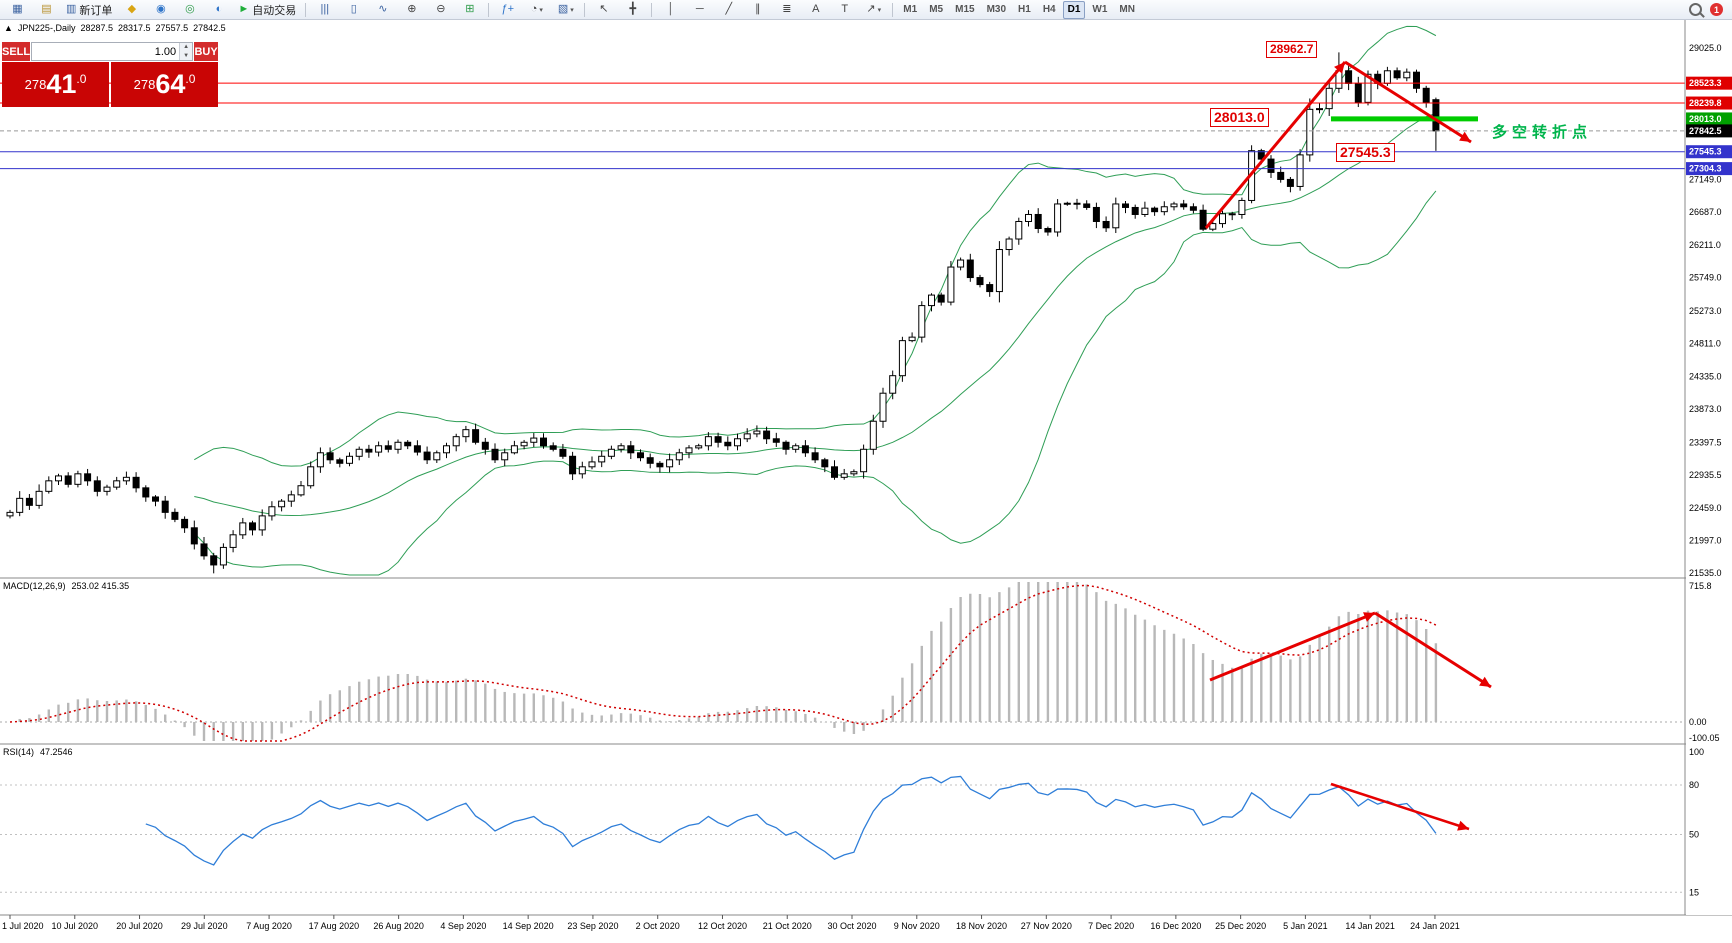  I want to click on timeframe-mn: MN, so click(1127, 9).